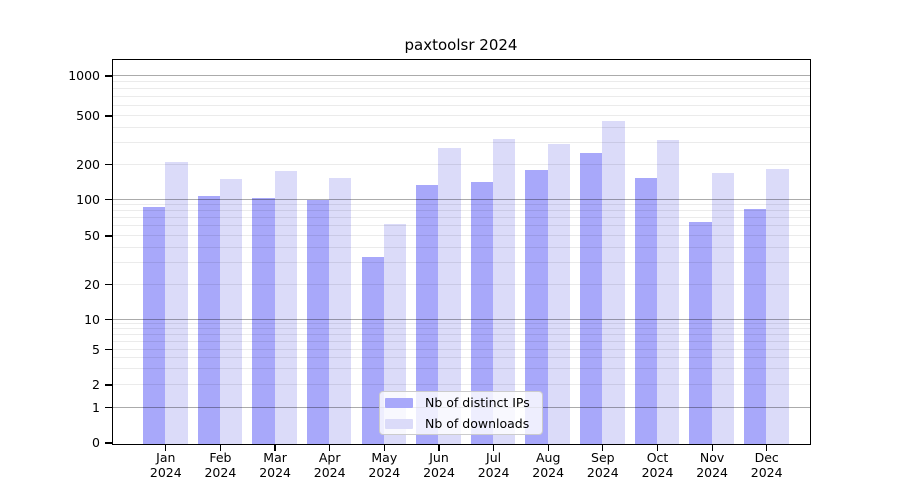 The height and width of the screenshot is (500, 900). What do you see at coordinates (399, 402) in the screenshot?
I see `legend-swatch-distinct-ips` at bounding box center [399, 402].